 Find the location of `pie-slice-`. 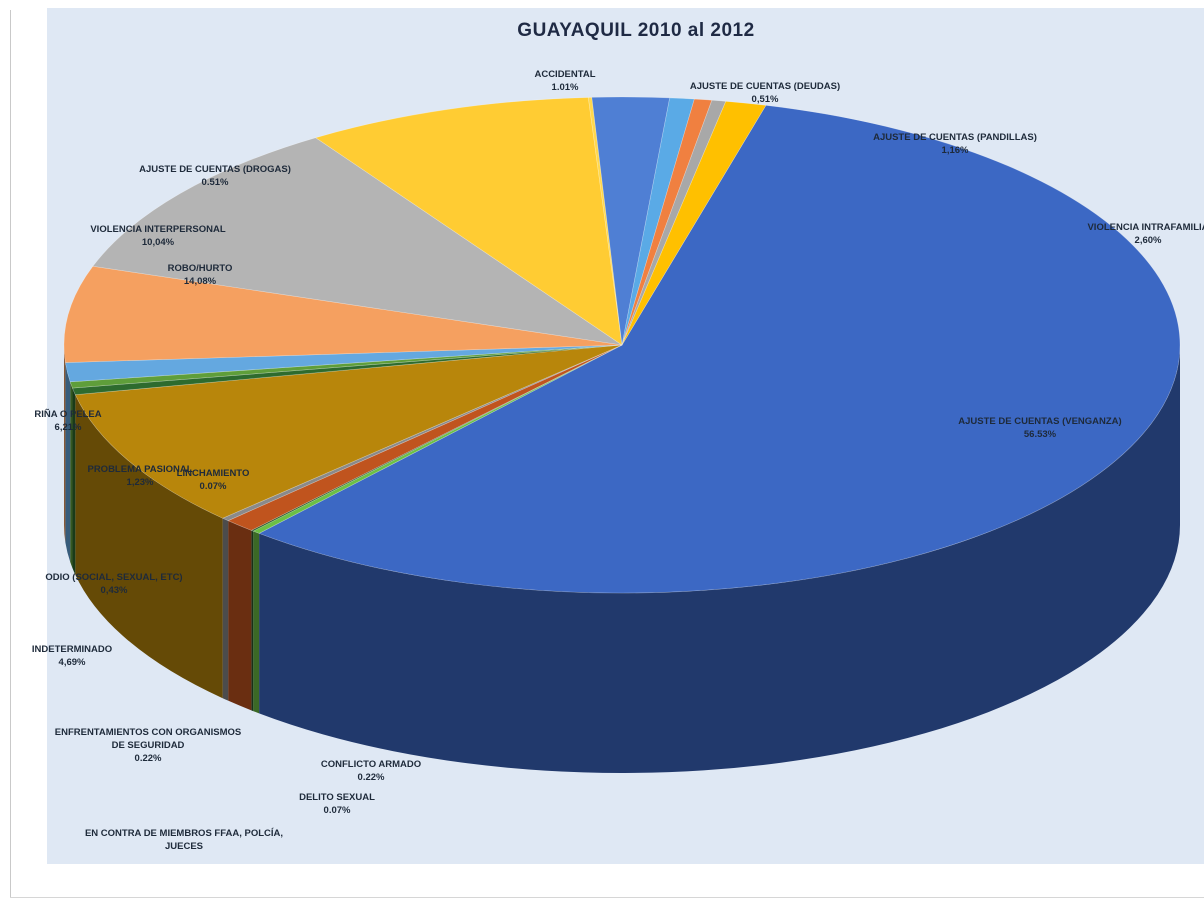

pie-slice- is located at coordinates (694, 223).